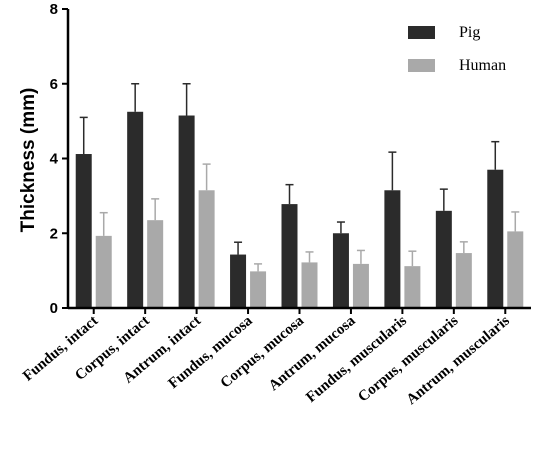 This screenshot has height=457, width=550. I want to click on y-ticks-layer: 0 2 4 6 8, so click(59, 159).